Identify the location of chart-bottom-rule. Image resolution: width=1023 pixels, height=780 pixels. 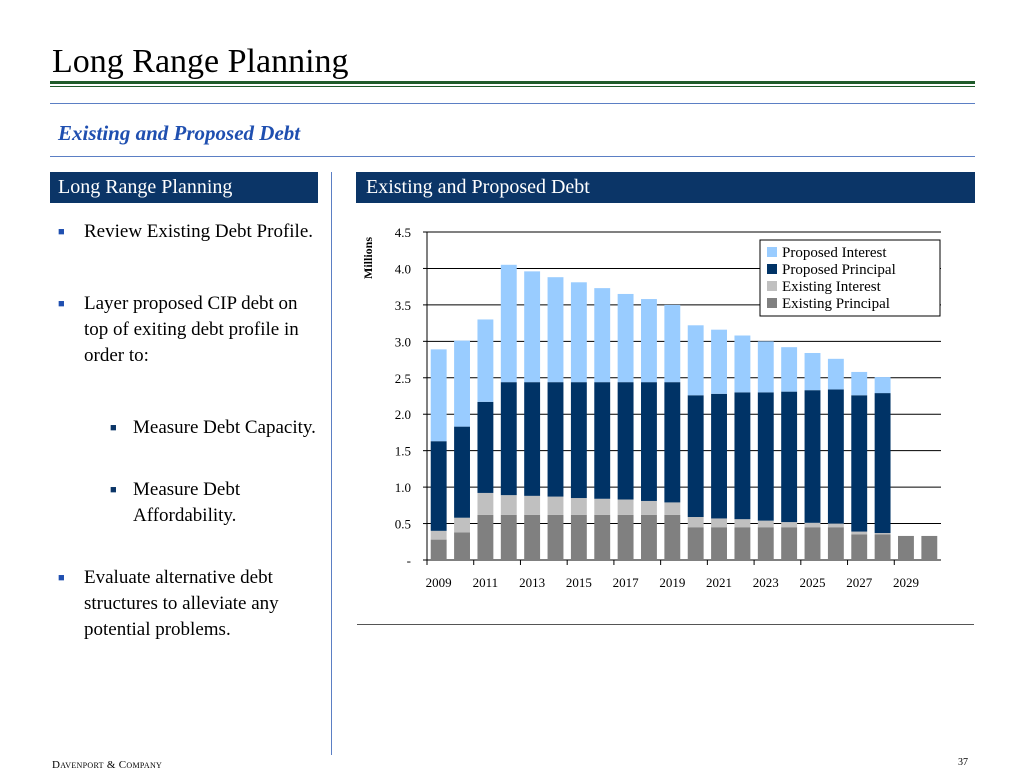
(665, 624).